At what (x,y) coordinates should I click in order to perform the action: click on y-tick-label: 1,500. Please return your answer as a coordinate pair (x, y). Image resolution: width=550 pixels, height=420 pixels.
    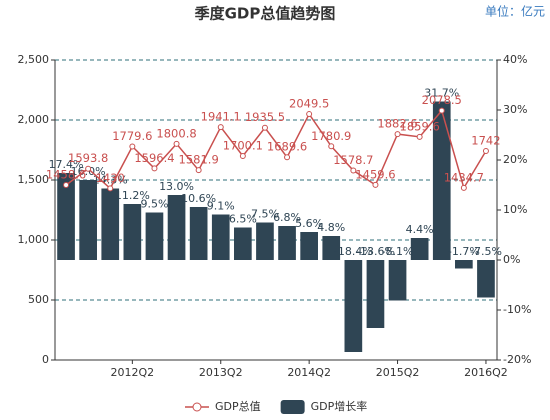
    Looking at the image, I should click on (34, 179).